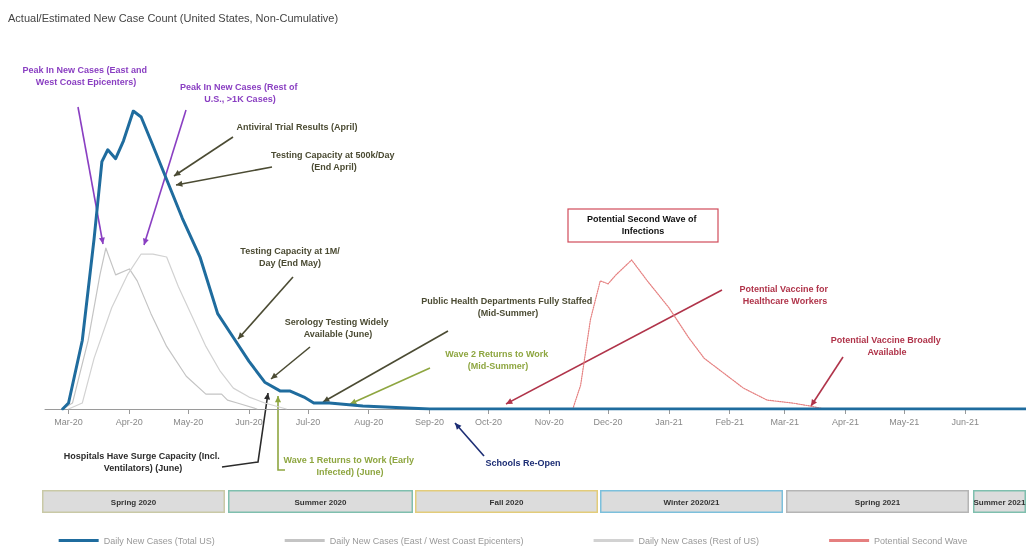 This screenshot has height=550, width=1026. Describe the element at coordinates (729, 421) in the screenshot. I see `x-tick-label: Feb-21` at that location.